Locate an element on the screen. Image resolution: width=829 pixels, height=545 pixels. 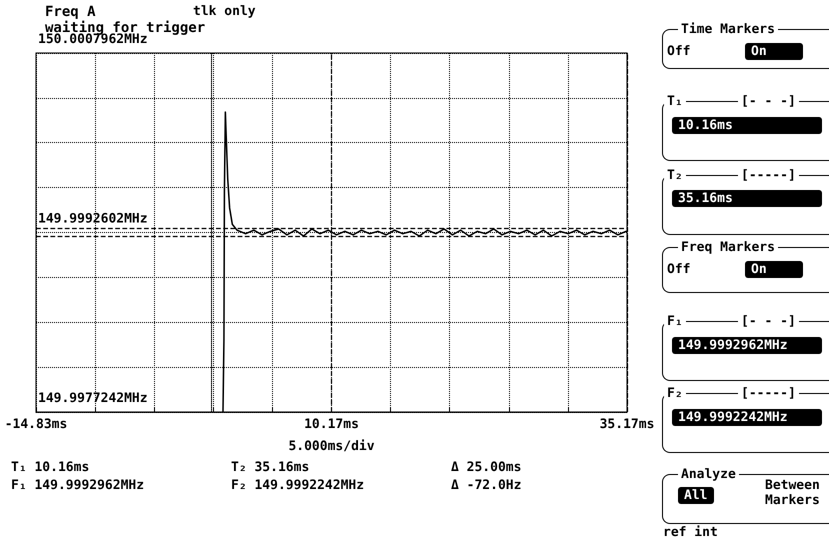
chart-title: Freq A is located at coordinates (70, 12).